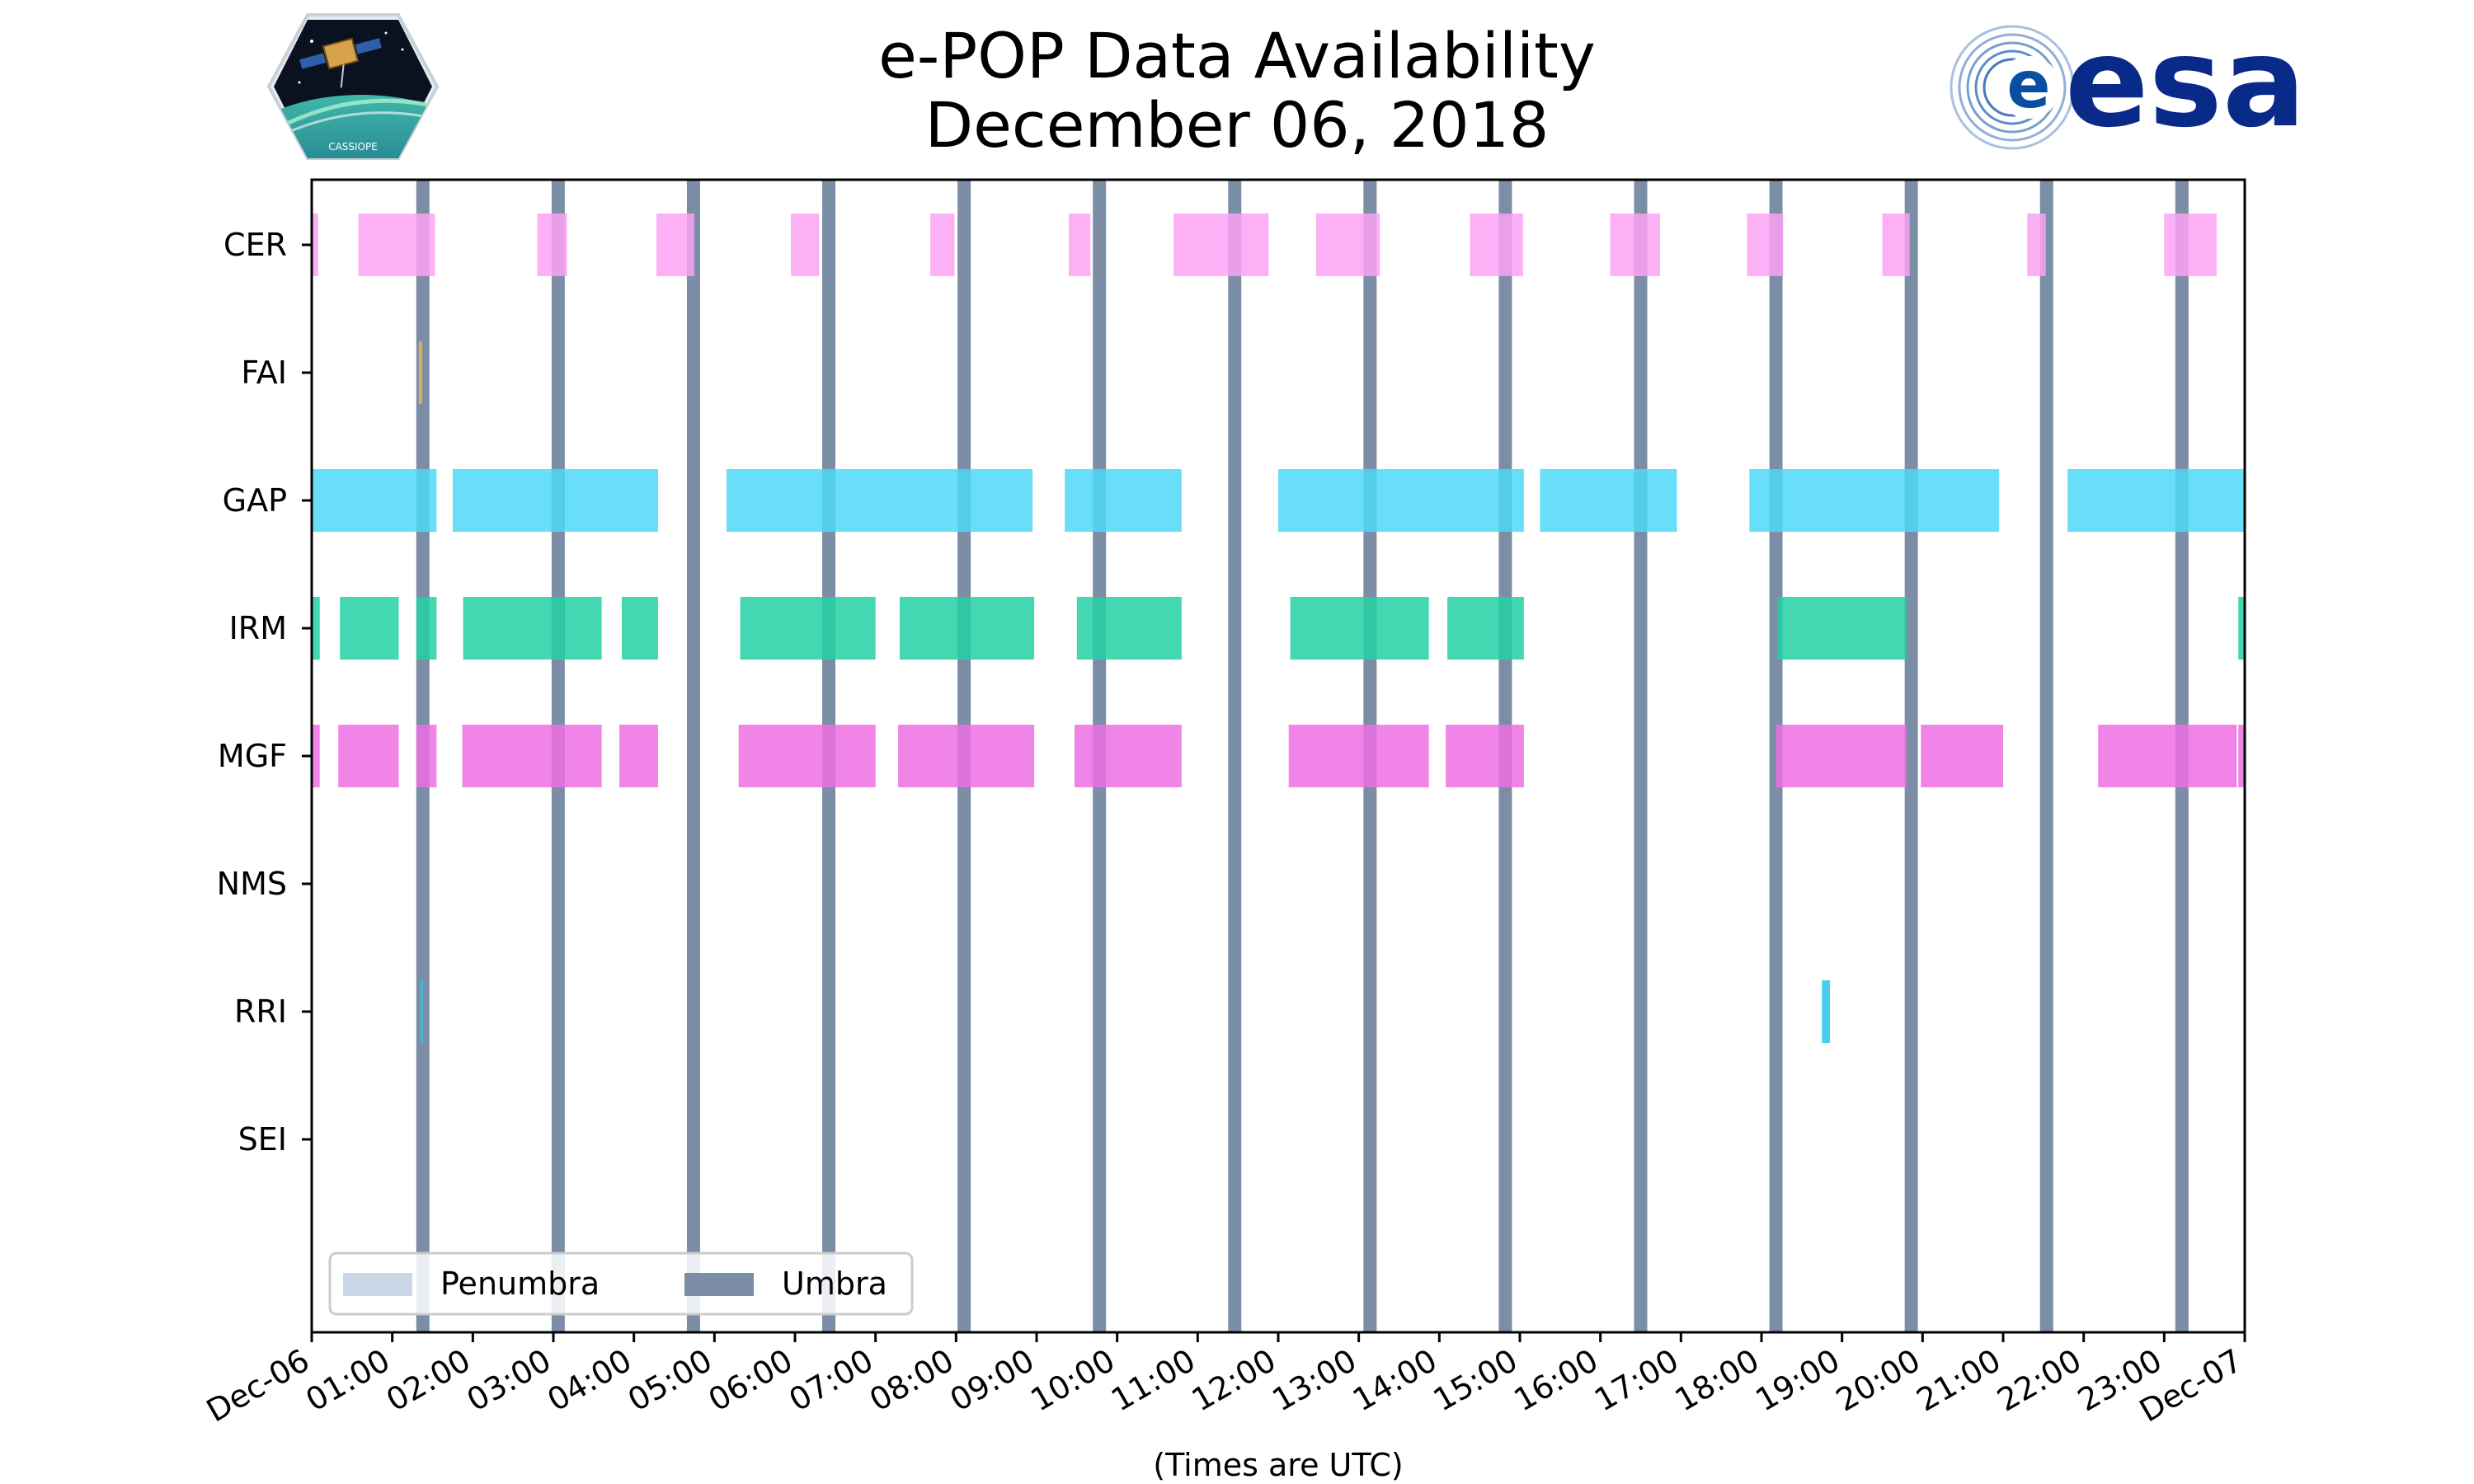  Describe the element at coordinates (1234, 1380) in the screenshot. I see `x-tick-label-12: 12:00` at that location.